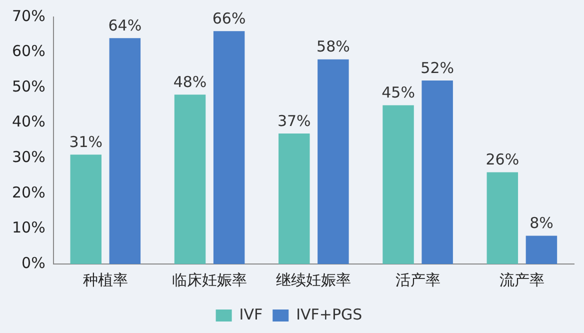  Describe the element at coordinates (417, 279) in the screenshot. I see `x-tick-label: 活产率` at that location.